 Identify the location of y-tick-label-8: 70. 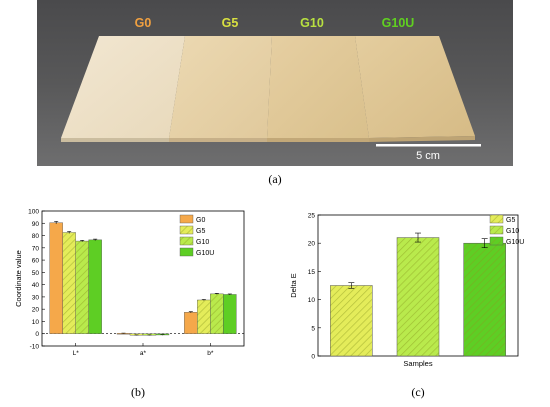
(36, 248).